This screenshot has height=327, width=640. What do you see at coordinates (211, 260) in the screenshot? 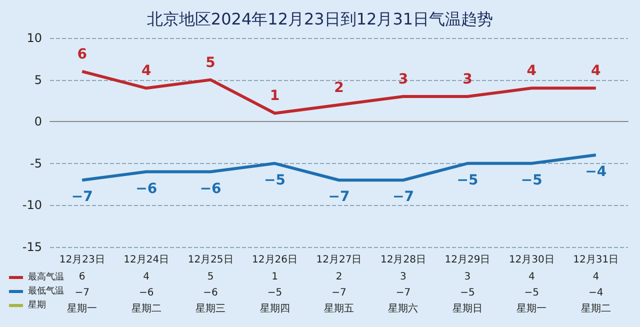
I see `x-tick-label: 12月25日` at bounding box center [211, 260].